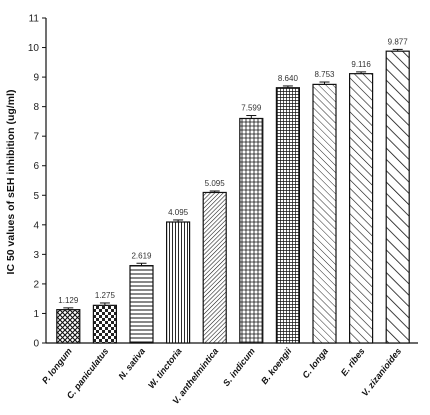 This screenshot has width=430, height=415. What do you see at coordinates (315, 363) in the screenshot?
I see `x-category-label: C. longa` at bounding box center [315, 363].